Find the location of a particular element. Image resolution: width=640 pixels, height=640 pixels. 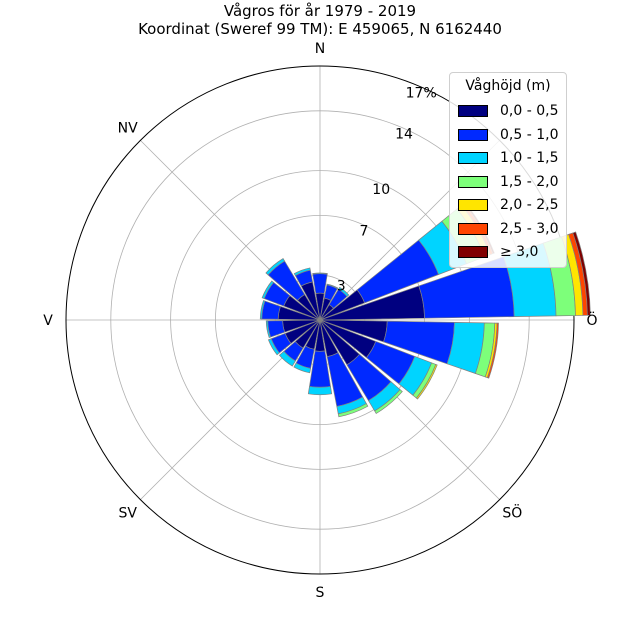

direction-label: SÖ is located at coordinates (512, 512).